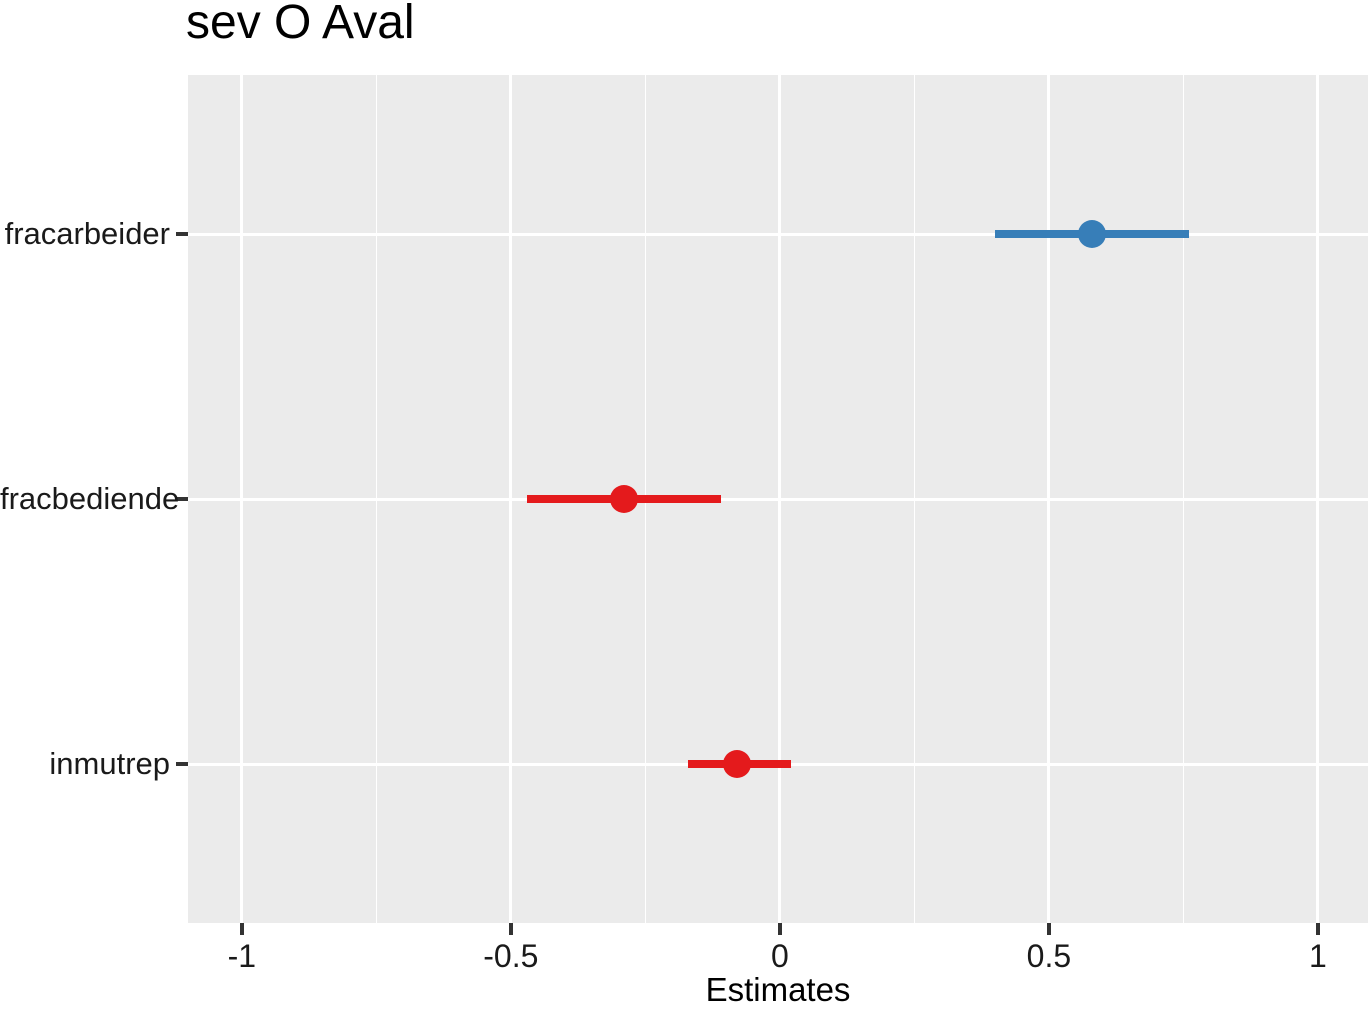 The image size is (1371, 1009). Describe the element at coordinates (87, 233) in the screenshot. I see `y-axis-category-label: fracarbeider` at that location.